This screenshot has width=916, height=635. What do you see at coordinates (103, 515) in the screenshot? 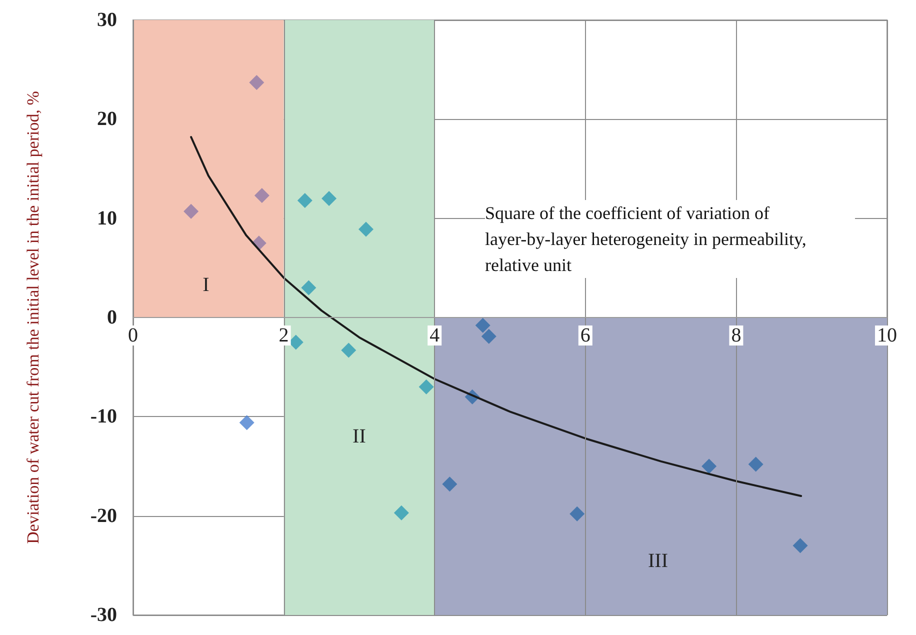
I see `y-tick-label: -20` at bounding box center [103, 515].